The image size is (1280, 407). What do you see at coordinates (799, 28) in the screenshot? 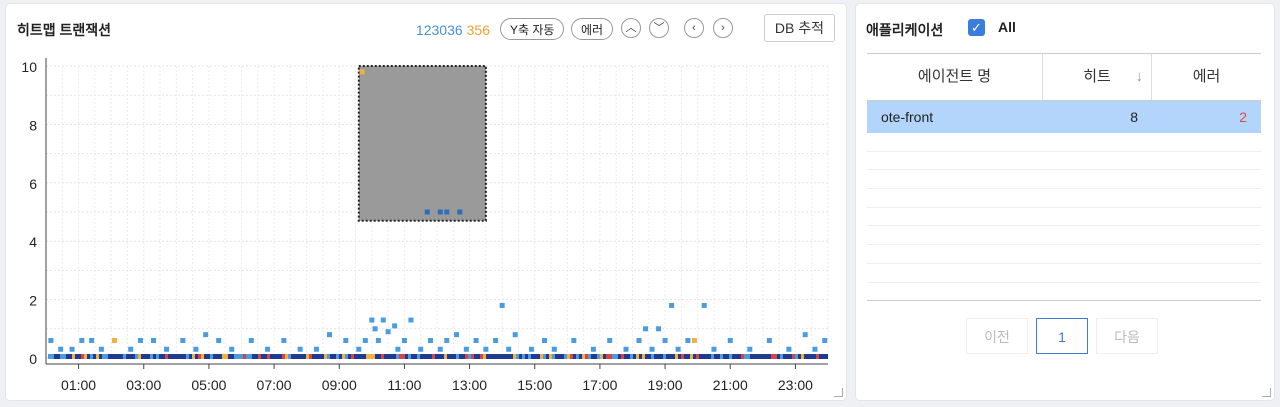
I see `db-trace-button: DB 추적` at bounding box center [799, 28].